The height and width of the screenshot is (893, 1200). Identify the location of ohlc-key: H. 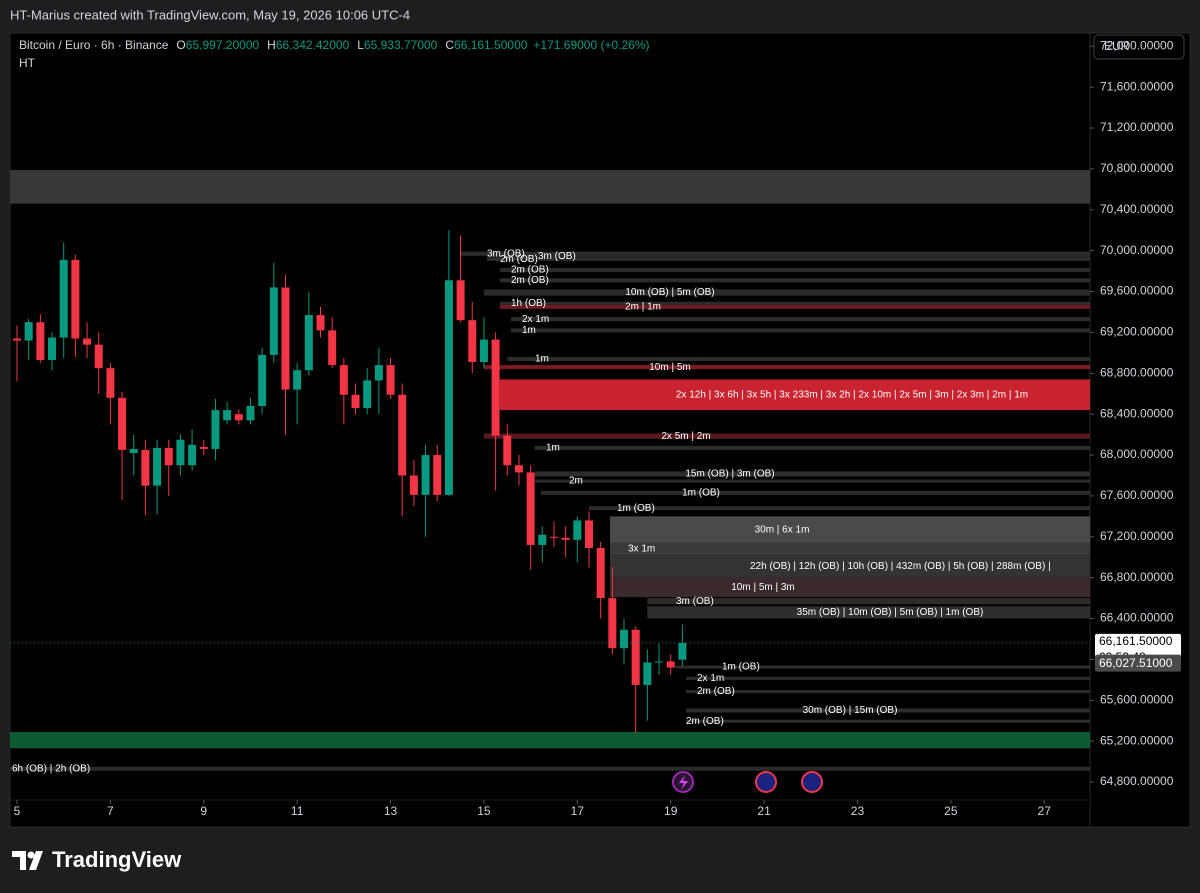
(271, 45).